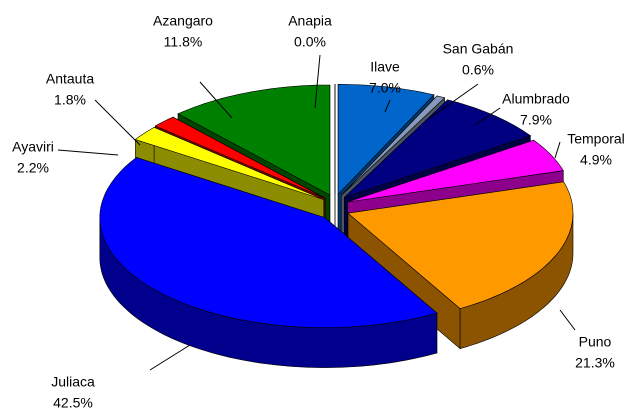 This screenshot has height=412, width=643. Describe the element at coordinates (536, 120) in the screenshot. I see `slice-value-label: 7.9%` at that location.